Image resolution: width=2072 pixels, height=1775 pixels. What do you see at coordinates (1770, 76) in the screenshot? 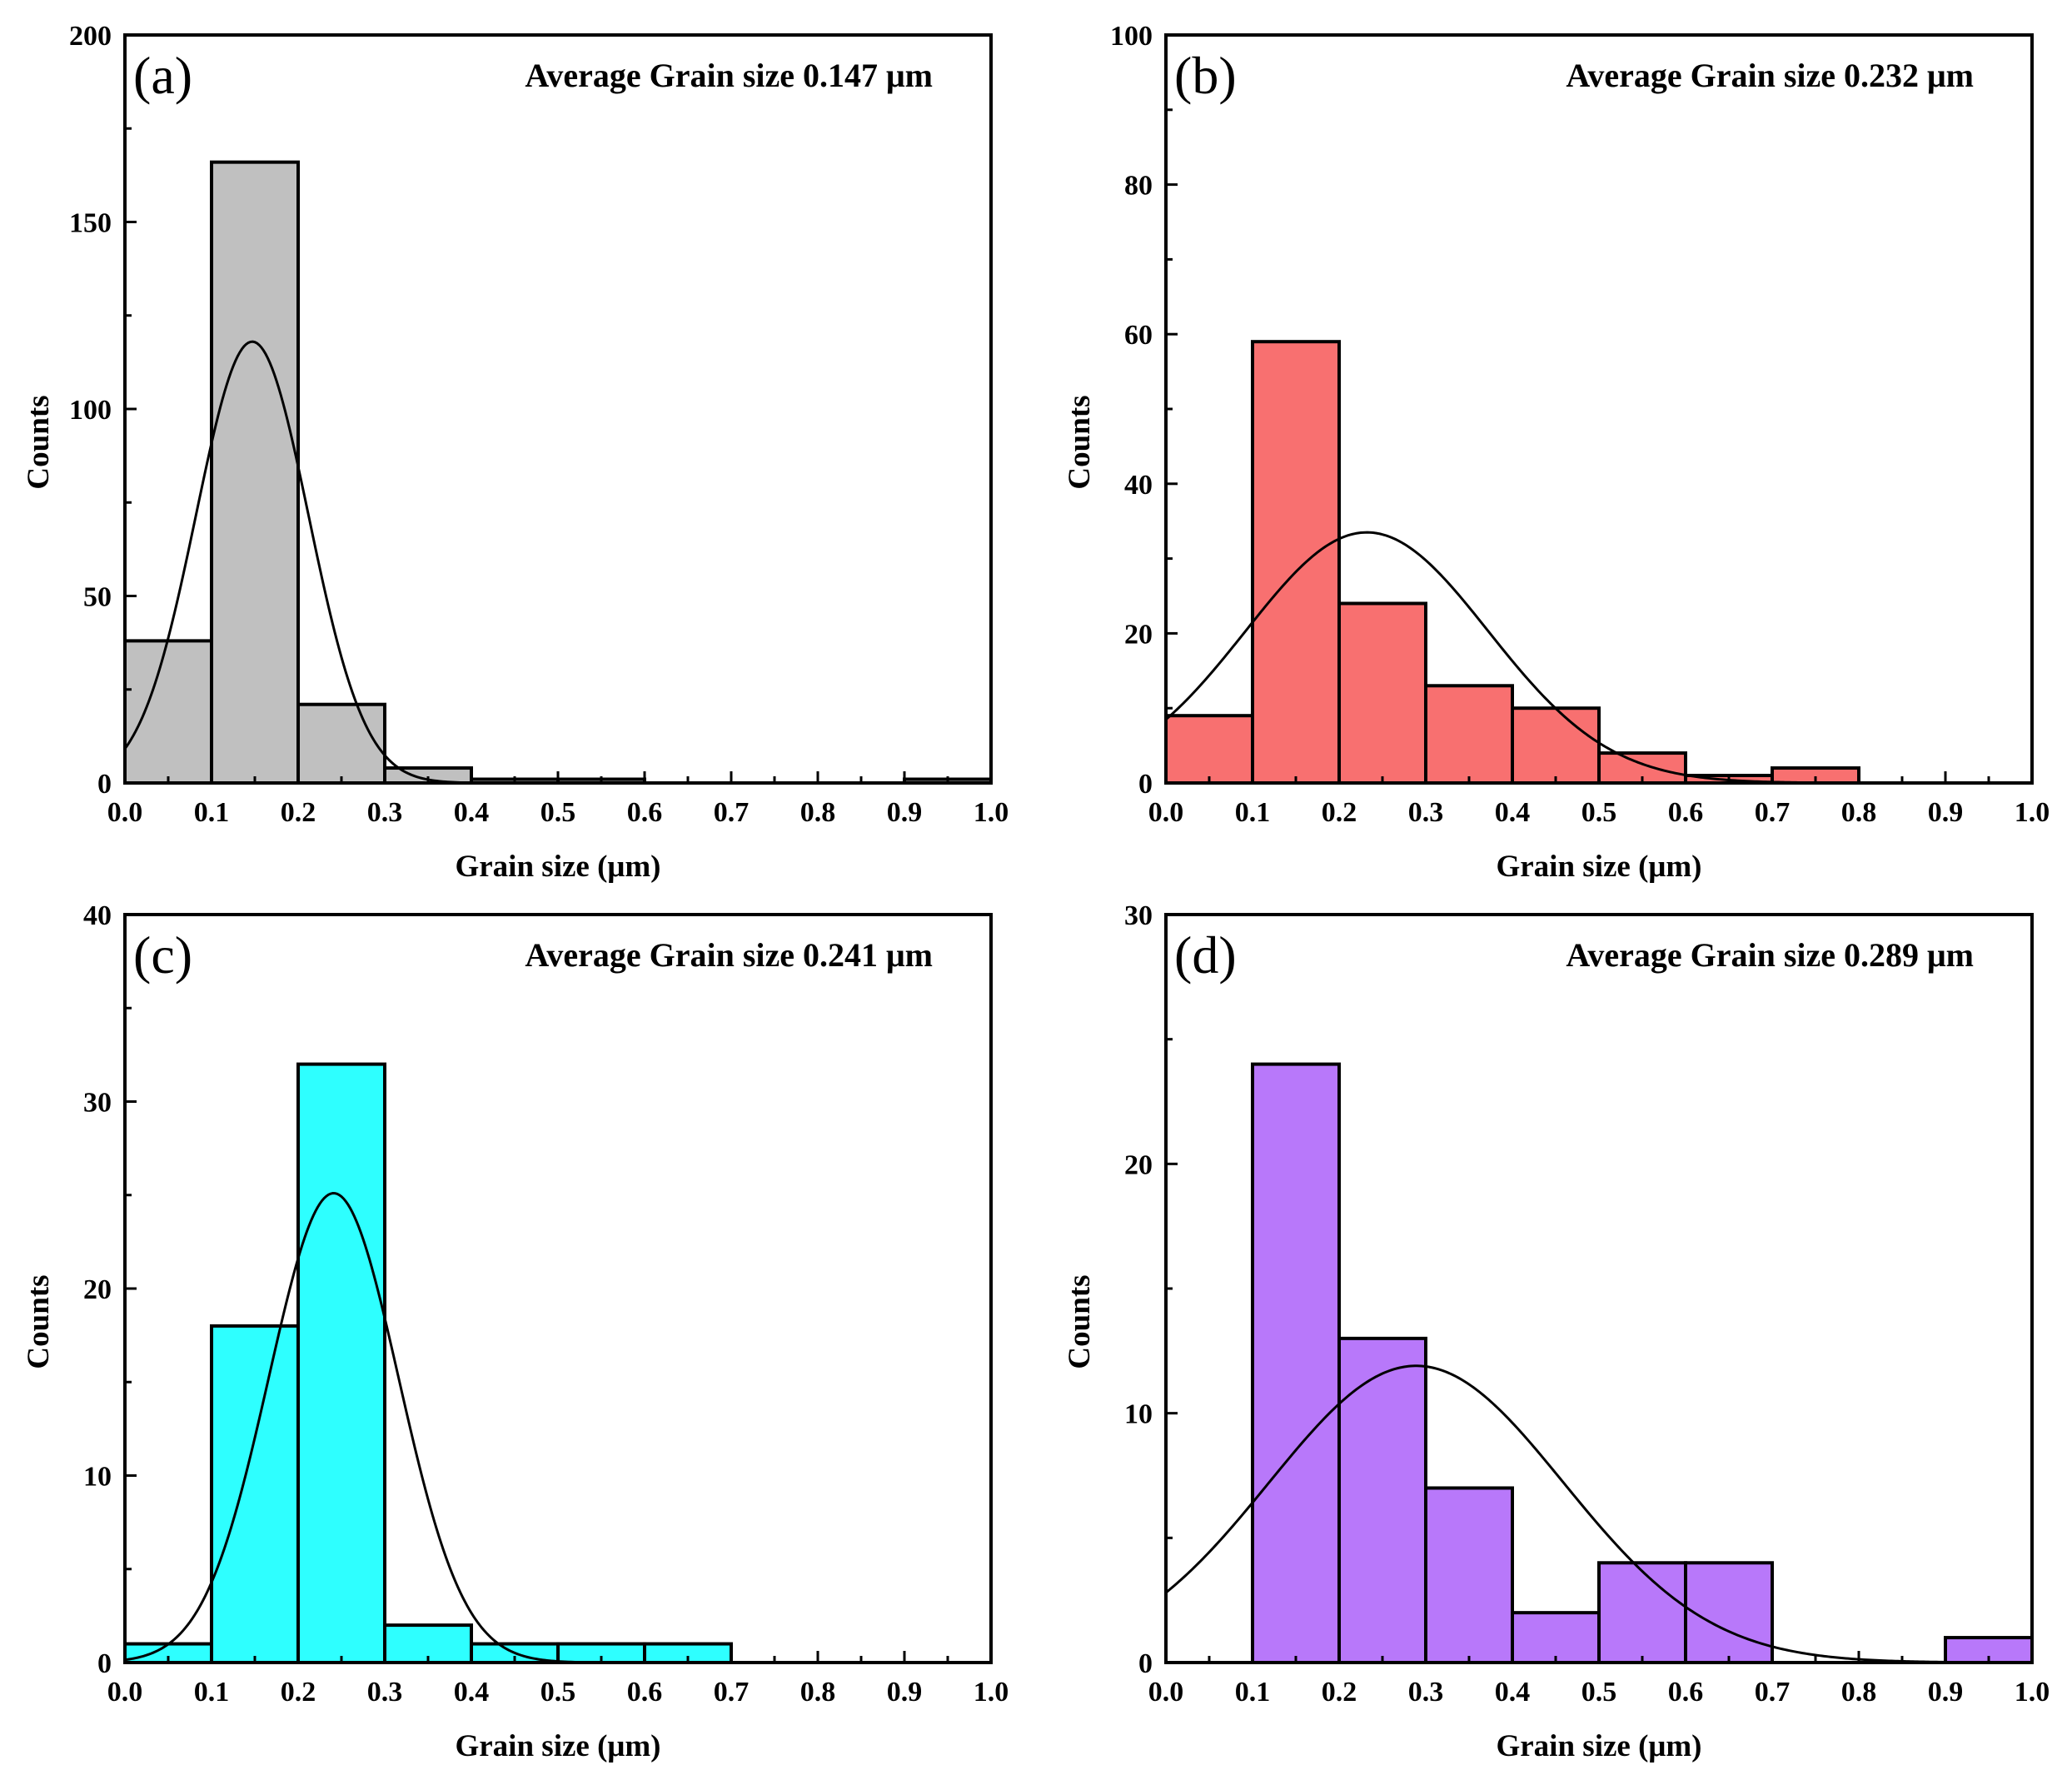
I see `average-grain-size-annotation: Average Grain size 0.232 μm` at bounding box center [1770, 76].